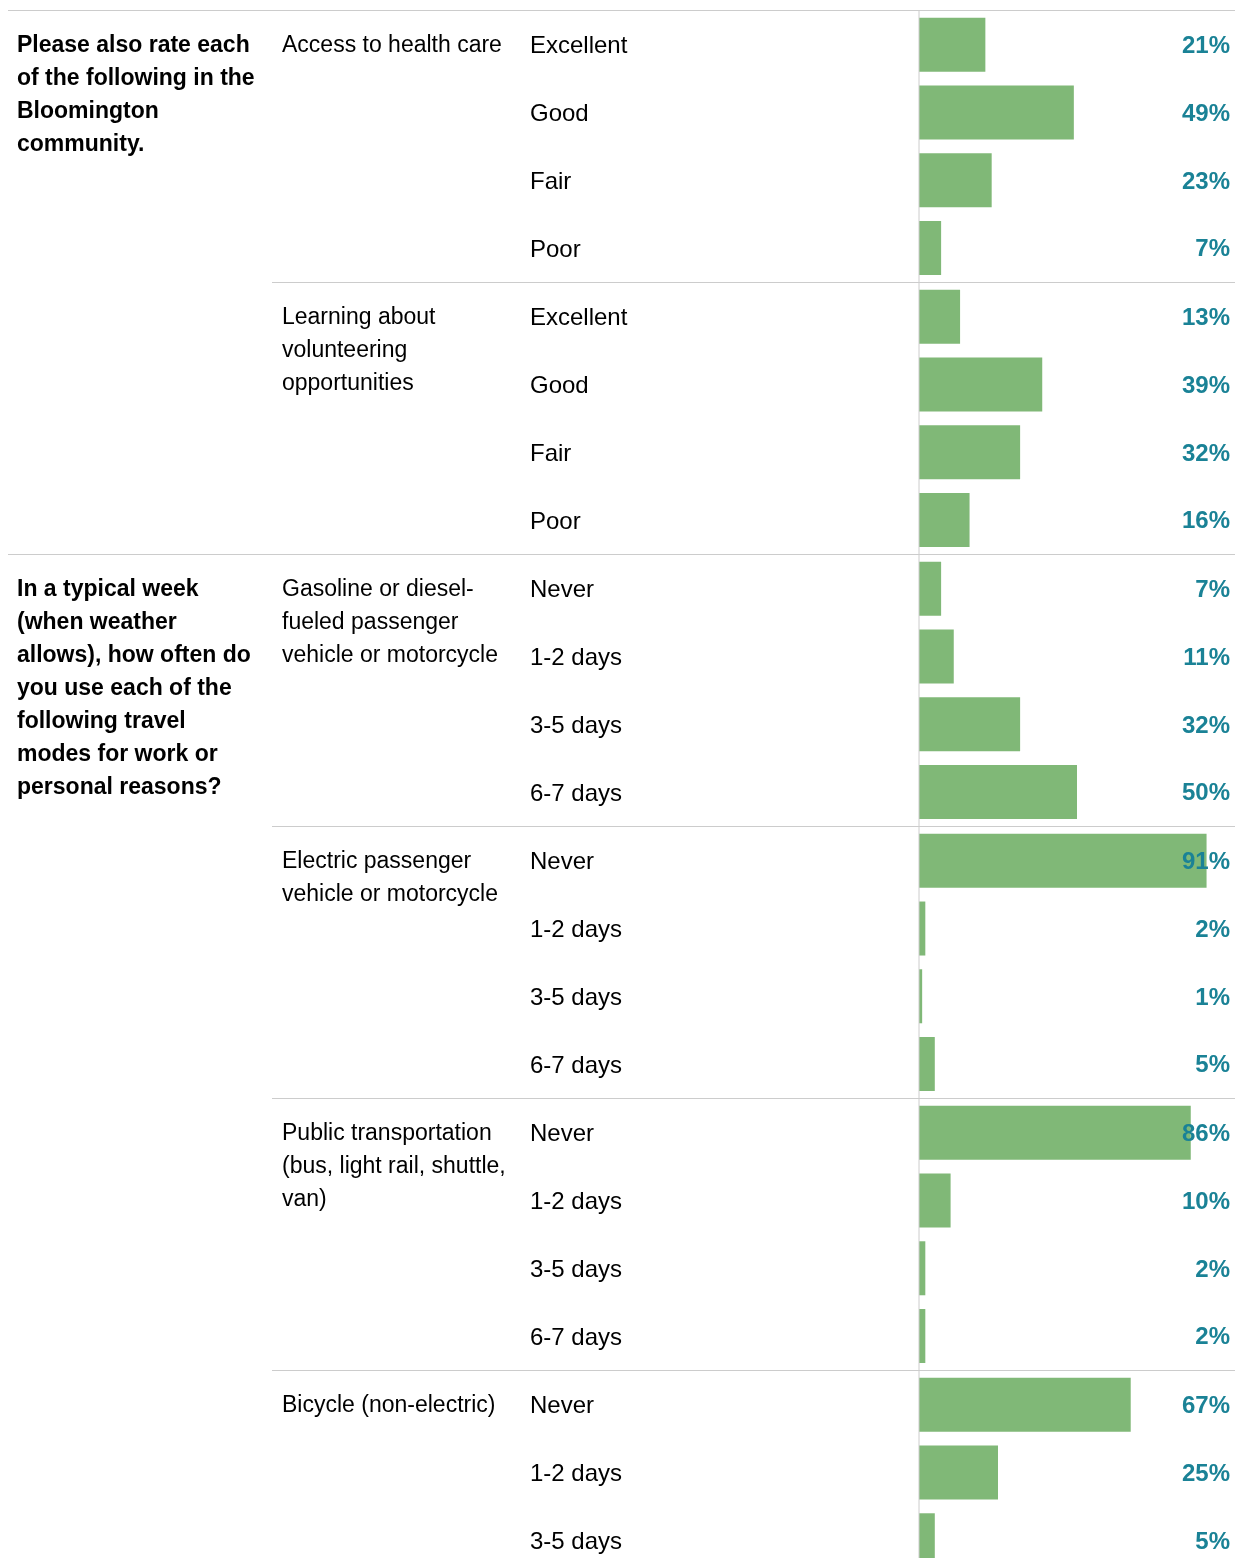 This screenshot has width=1235, height=1558. What do you see at coordinates (1206, 656) in the screenshot?
I see `data-label: 11%` at bounding box center [1206, 656].